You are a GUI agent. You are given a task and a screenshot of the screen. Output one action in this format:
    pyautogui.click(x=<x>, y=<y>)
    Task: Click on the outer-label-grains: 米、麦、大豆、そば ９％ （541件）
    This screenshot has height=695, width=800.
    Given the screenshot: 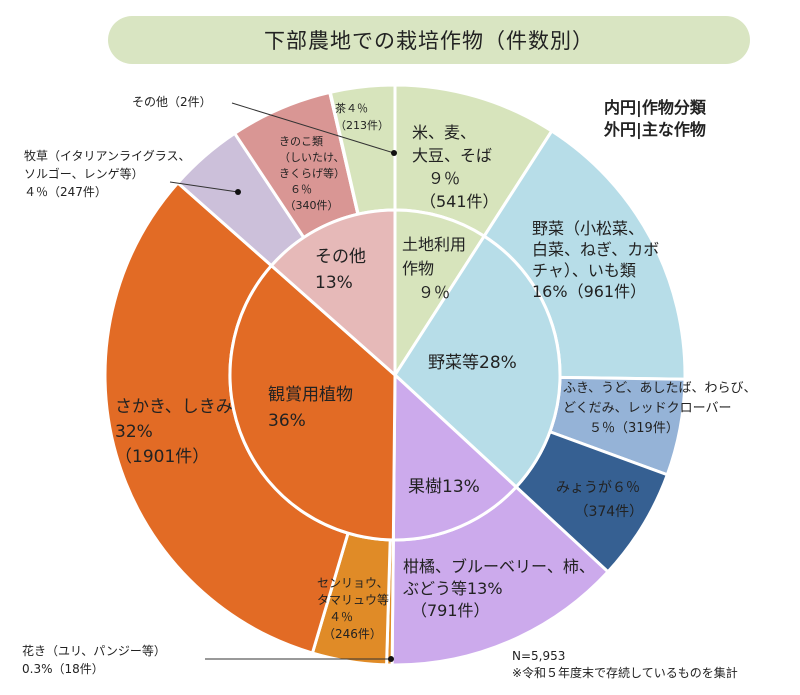 What is the action you would take?
    pyautogui.click(x=455, y=167)
    